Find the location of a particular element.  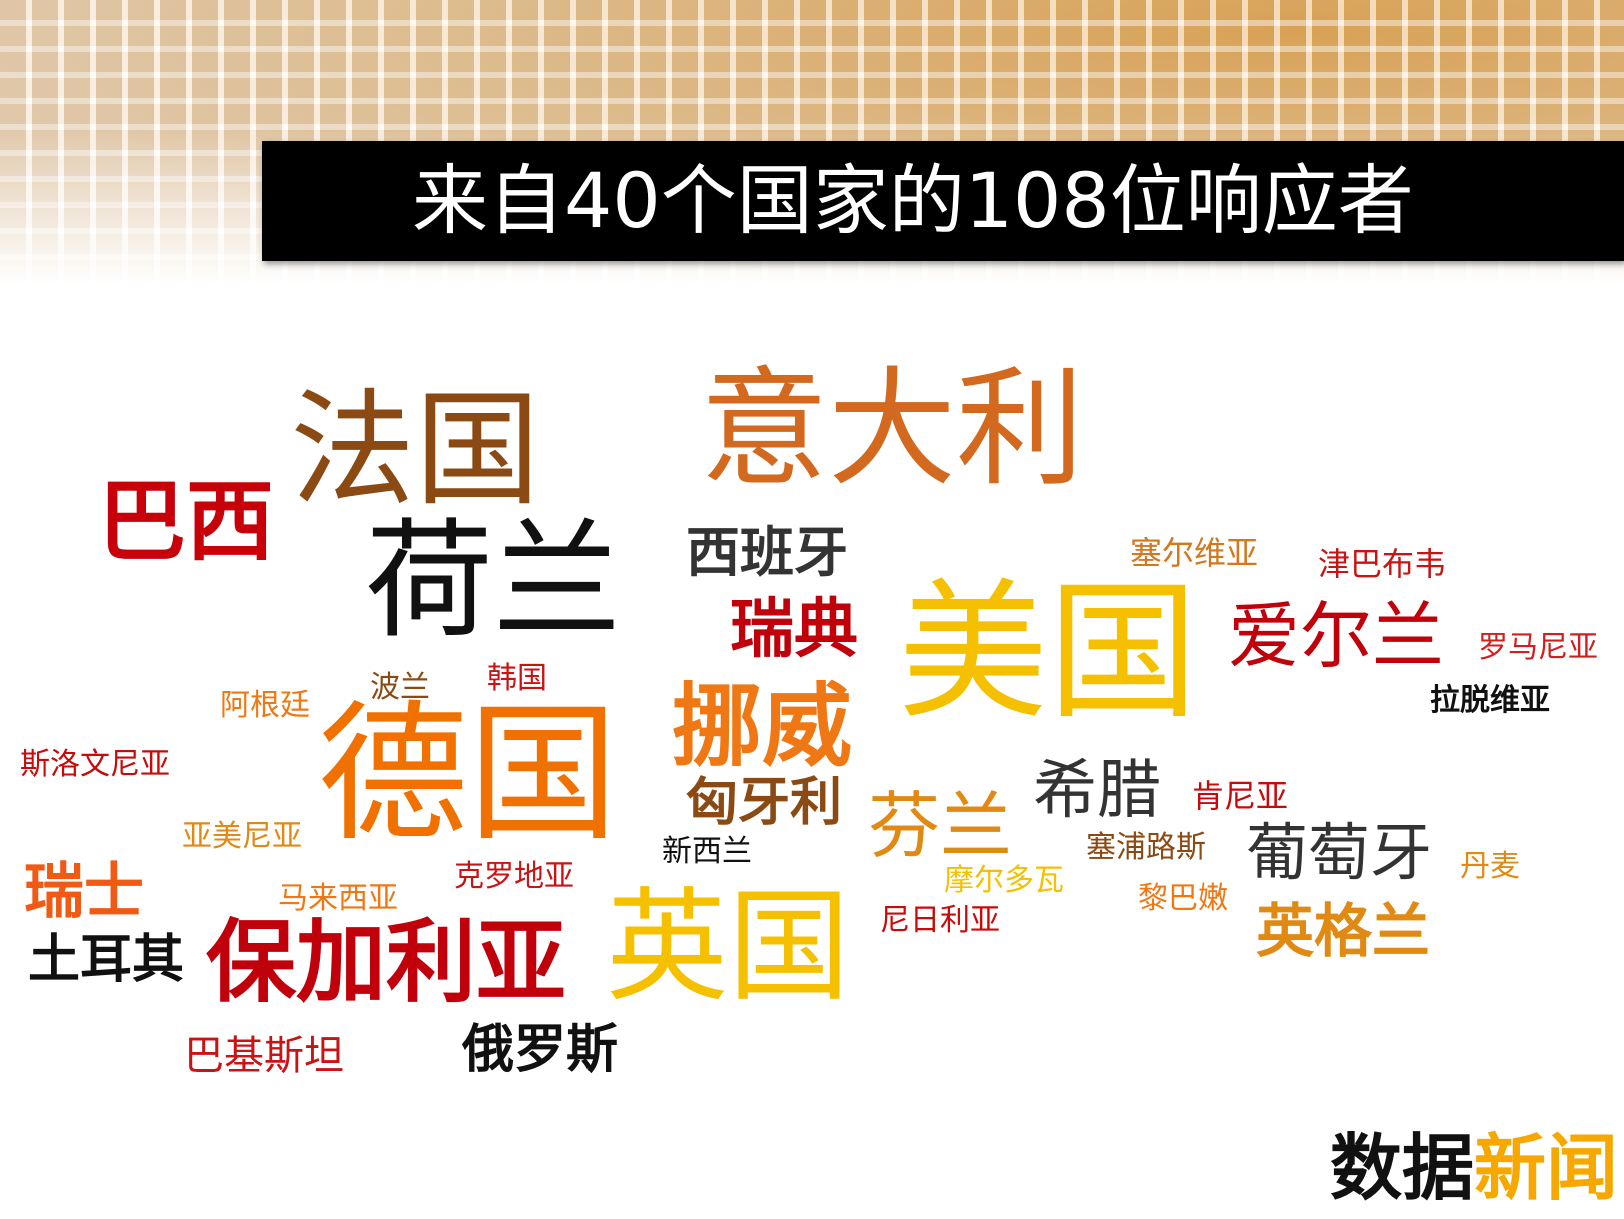

word-serbia: 塞尔维亚 is located at coordinates (1194, 553).